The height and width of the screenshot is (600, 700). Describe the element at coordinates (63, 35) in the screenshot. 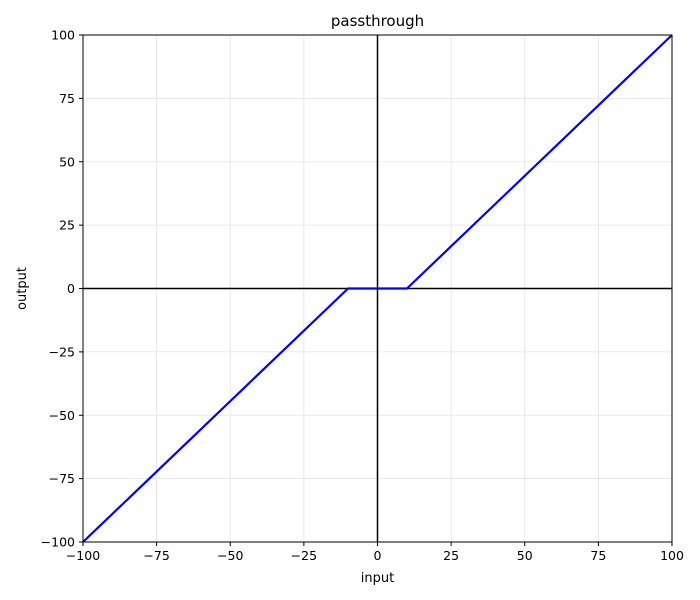

I see `y-tick-label: 100` at that location.